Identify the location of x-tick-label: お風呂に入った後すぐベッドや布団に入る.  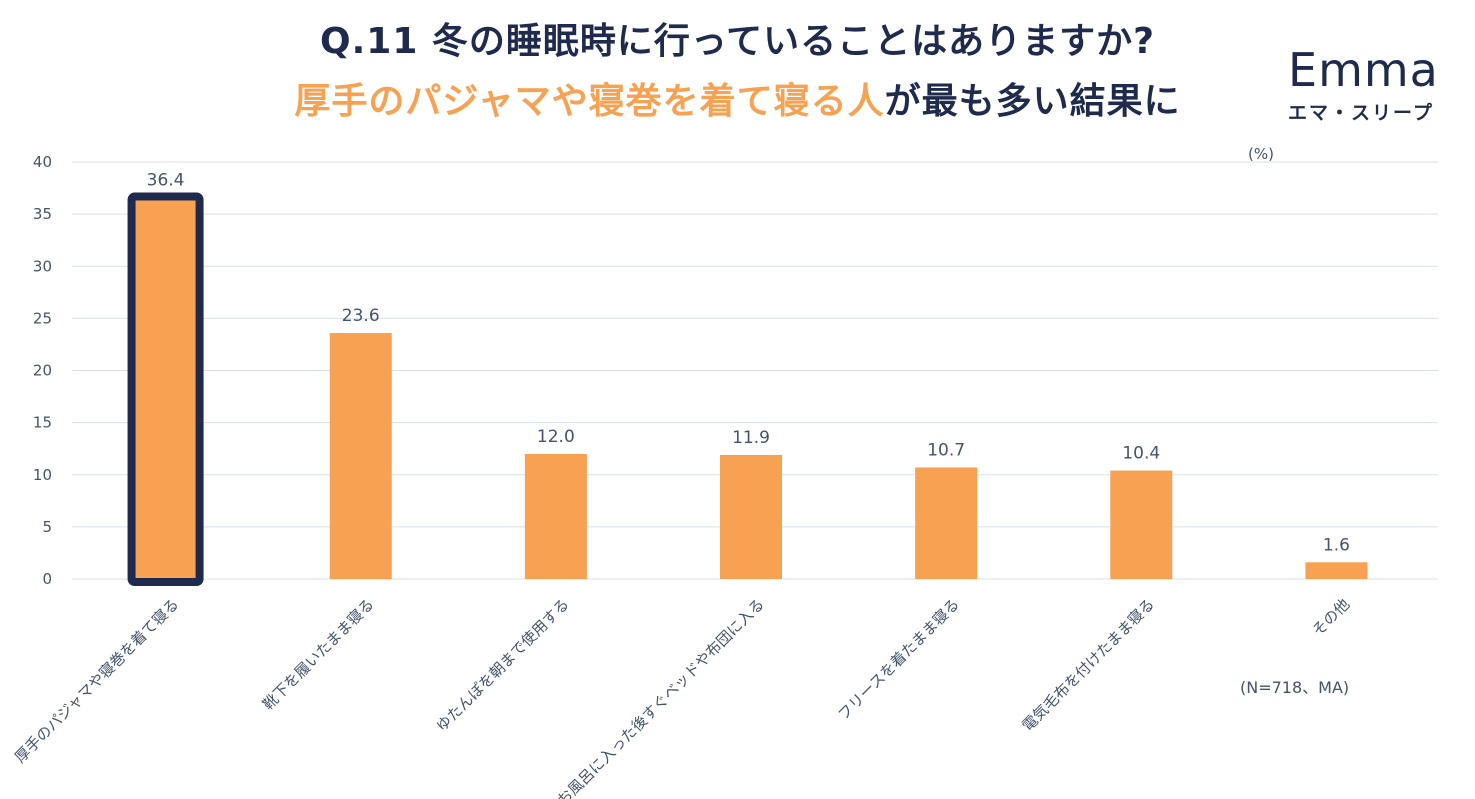
(661, 697).